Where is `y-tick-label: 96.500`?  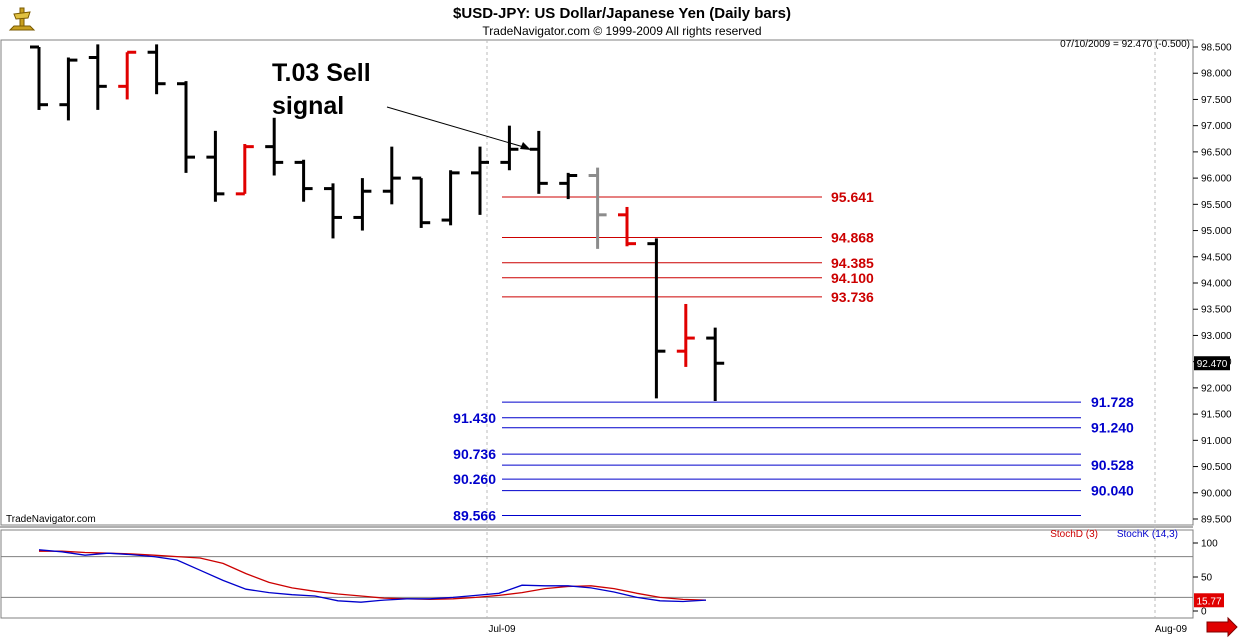
y-tick-label: 96.500 is located at coordinates (1216, 152).